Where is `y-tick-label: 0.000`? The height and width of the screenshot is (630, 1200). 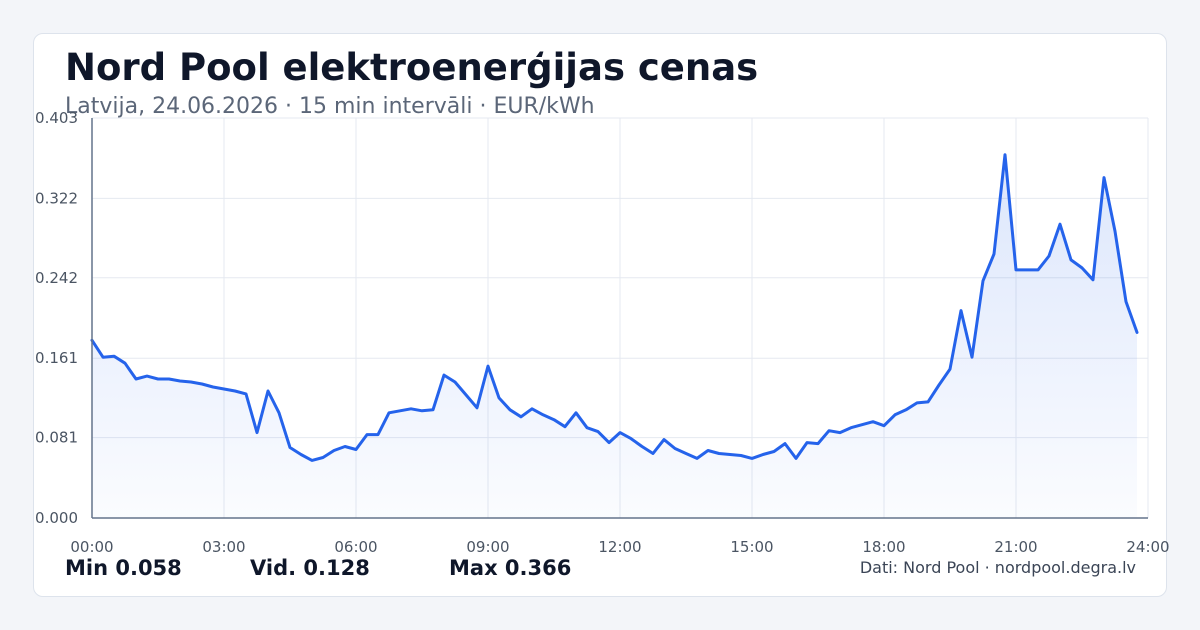
y-tick-label: 0.000 is located at coordinates (56, 518).